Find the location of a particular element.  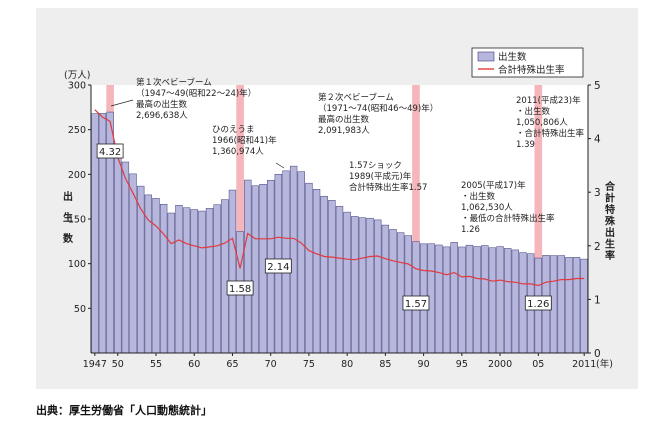

value-label-box-1966 is located at coordinates (240, 288).